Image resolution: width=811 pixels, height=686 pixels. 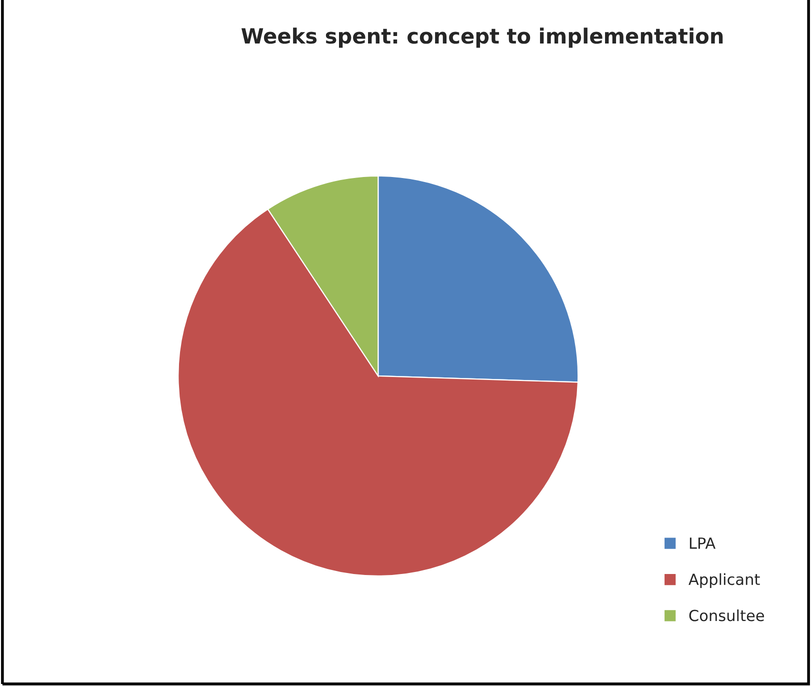 What do you see at coordinates (724, 580) in the screenshot?
I see `legend-label: Applicant` at bounding box center [724, 580].